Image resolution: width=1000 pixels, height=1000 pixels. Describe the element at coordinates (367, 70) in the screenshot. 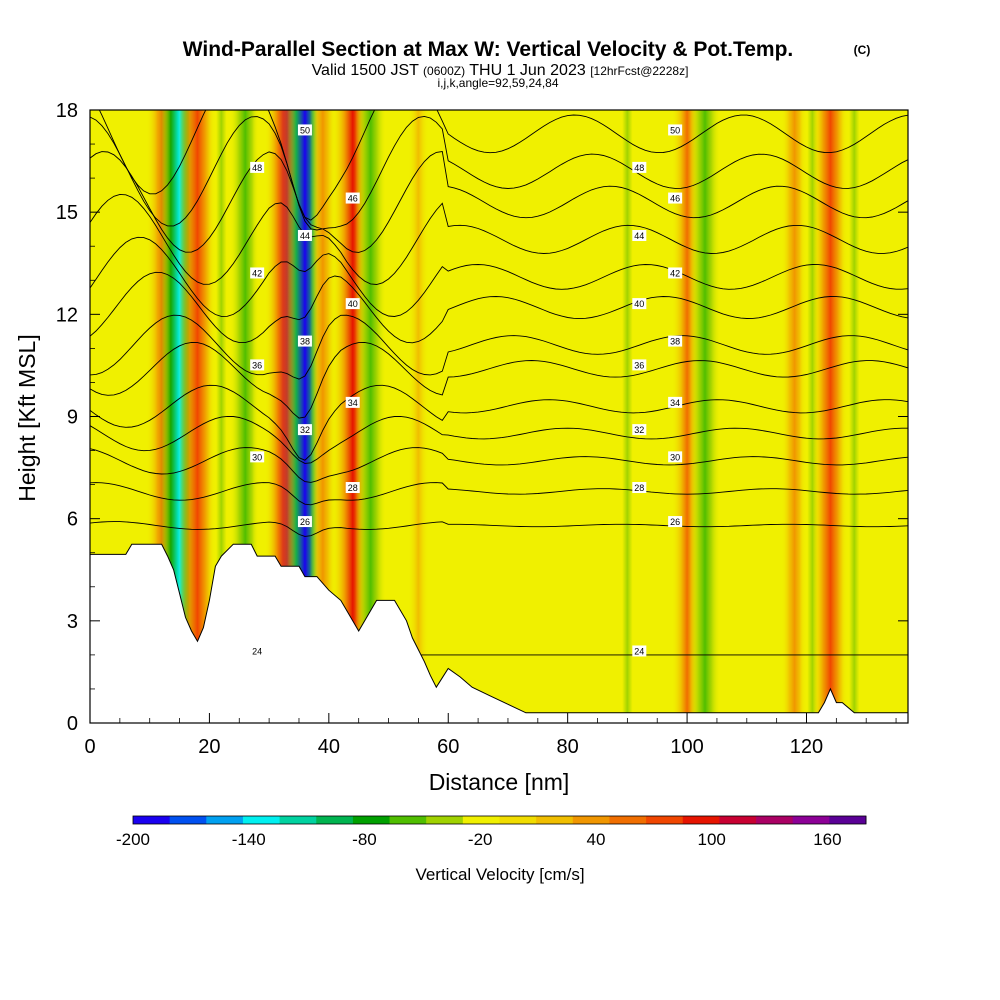

I see `subtitle-valid: Valid 1500 JST` at that location.